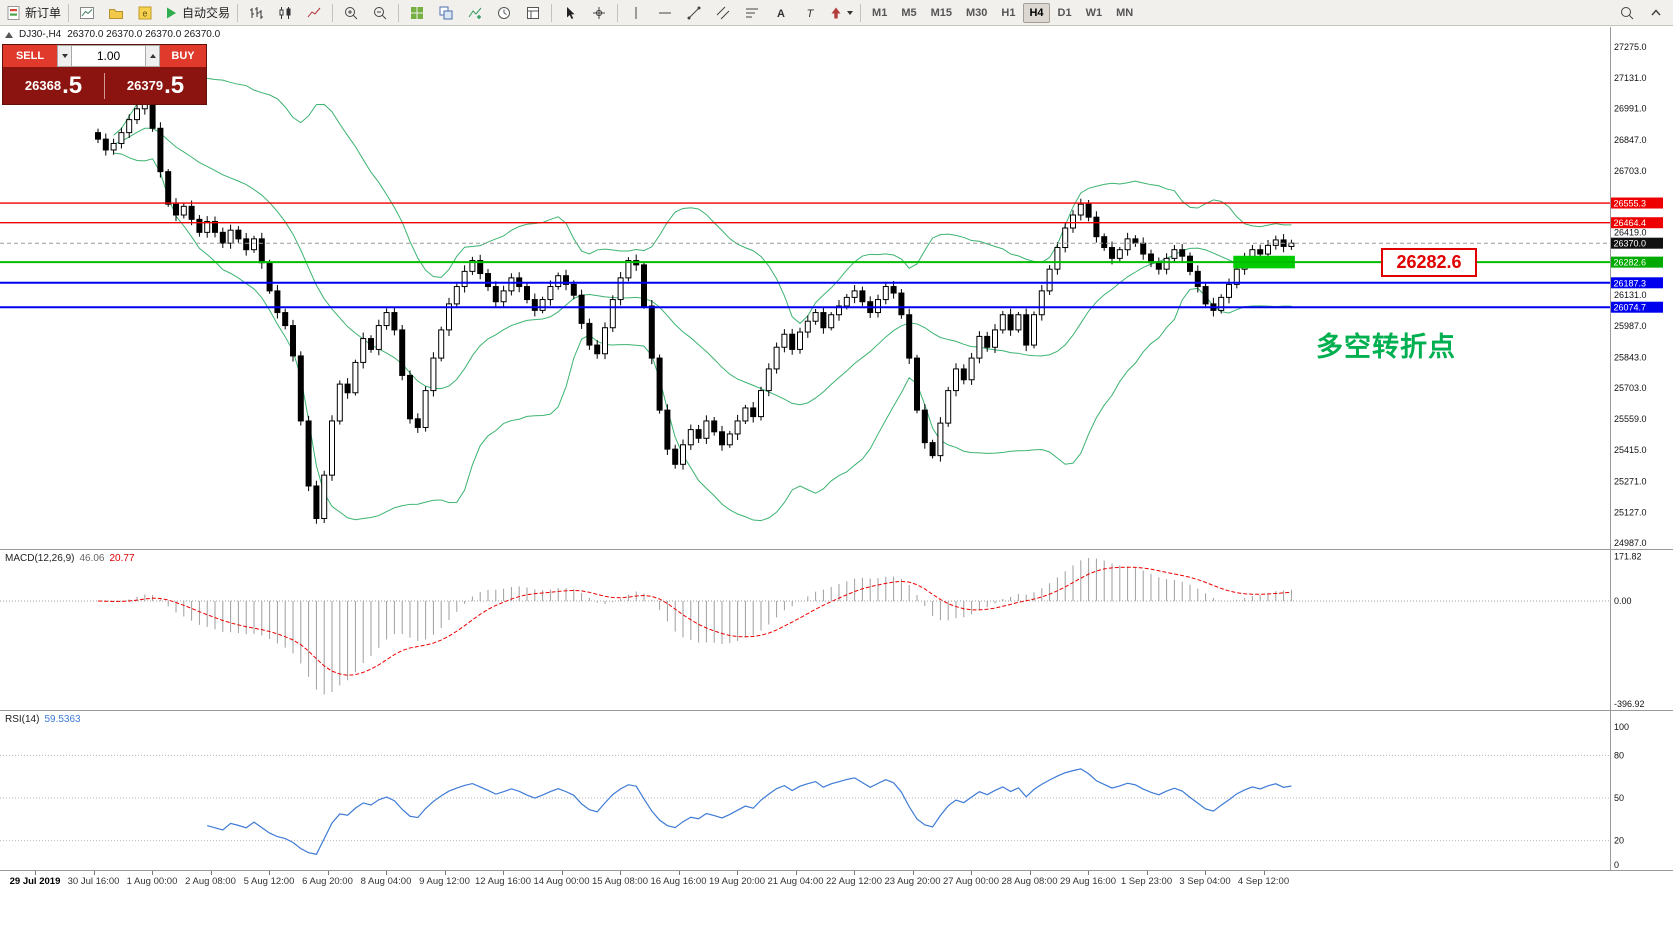  I want to click on fibonacci-tool-button, so click(752, 13).